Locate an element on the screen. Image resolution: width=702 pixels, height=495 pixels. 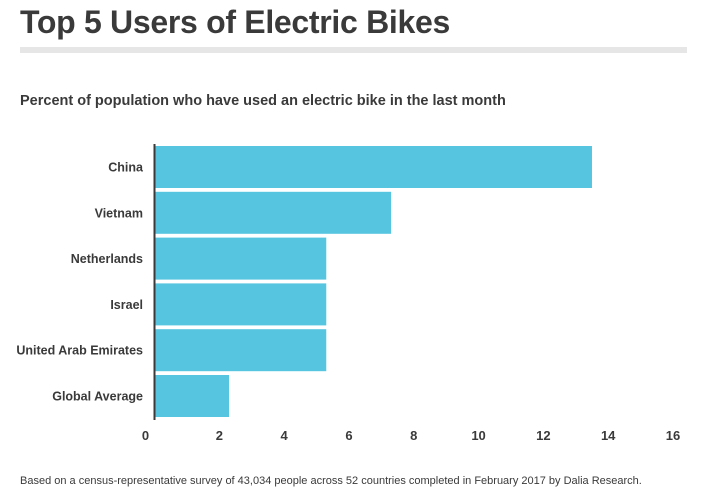
x-tick-label-4: 8 is located at coordinates (413, 435).